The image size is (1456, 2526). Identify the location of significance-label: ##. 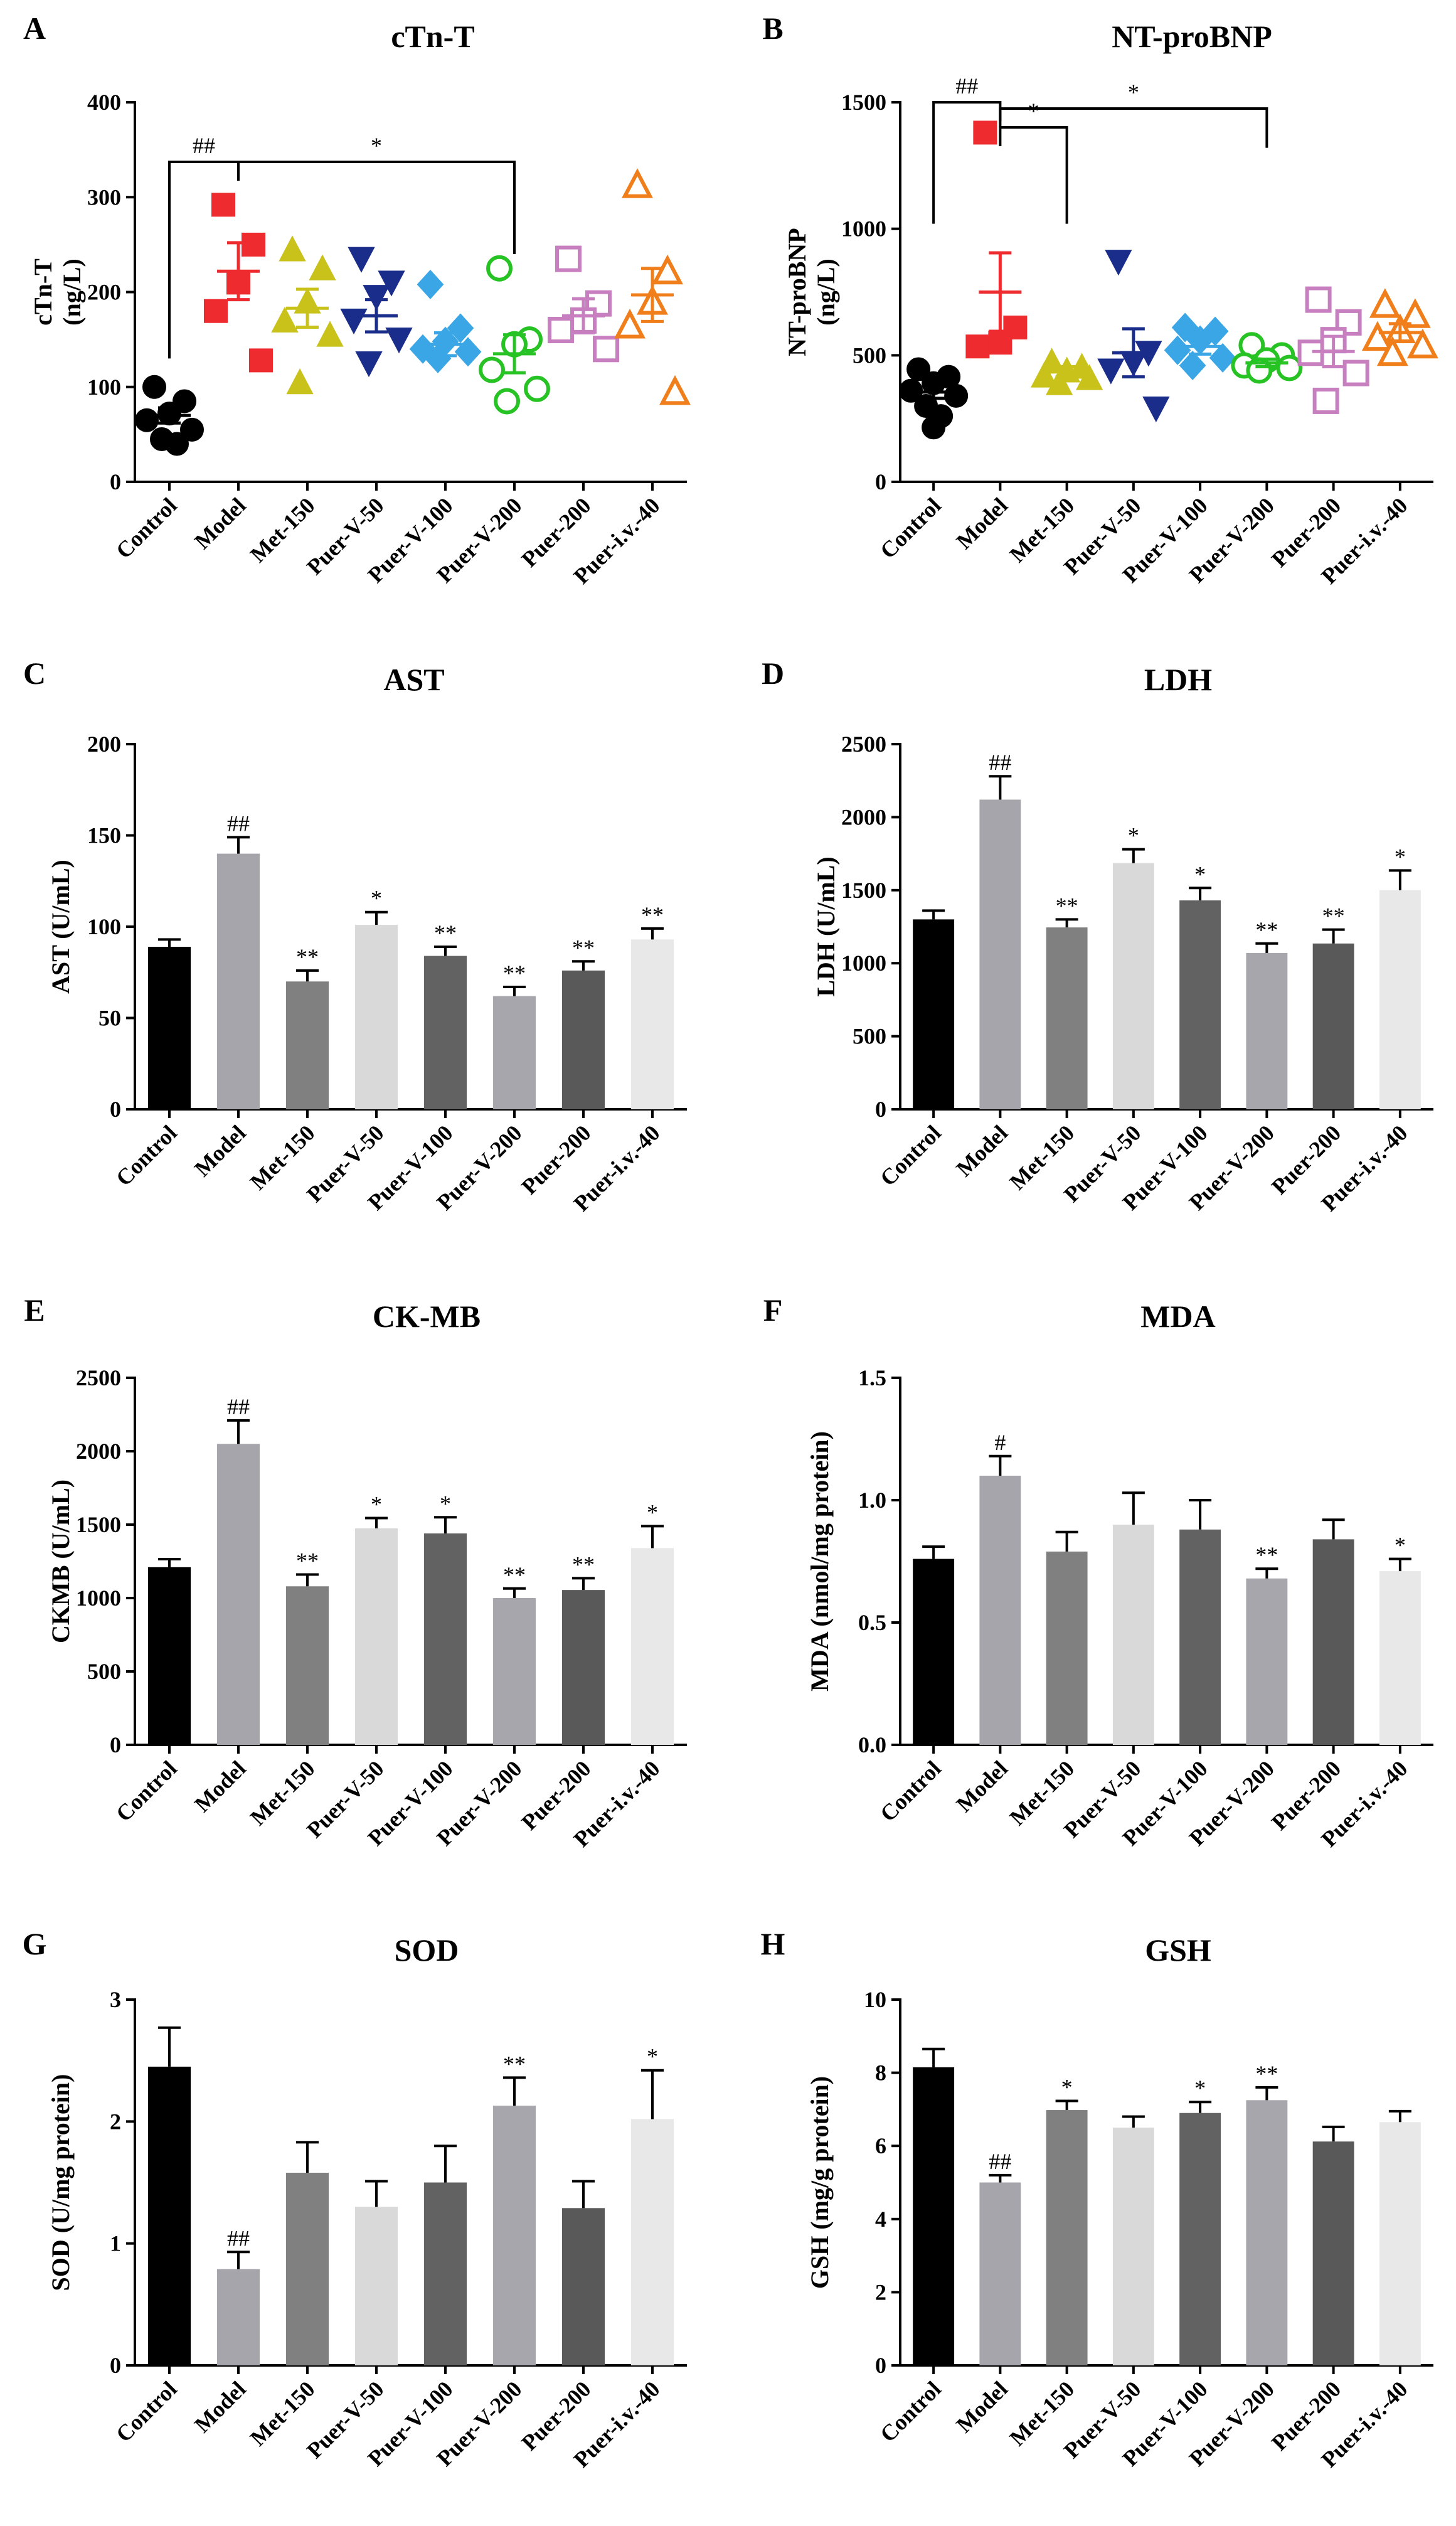
(204, 145).